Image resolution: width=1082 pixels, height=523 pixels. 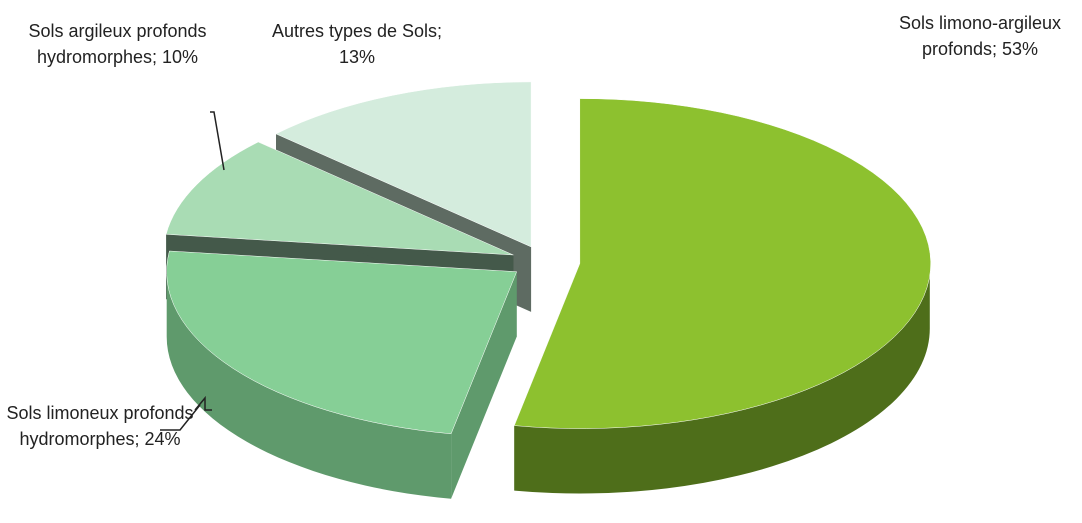 I want to click on data-label: Autres types de Sols; 13%, so click(x=357, y=44).